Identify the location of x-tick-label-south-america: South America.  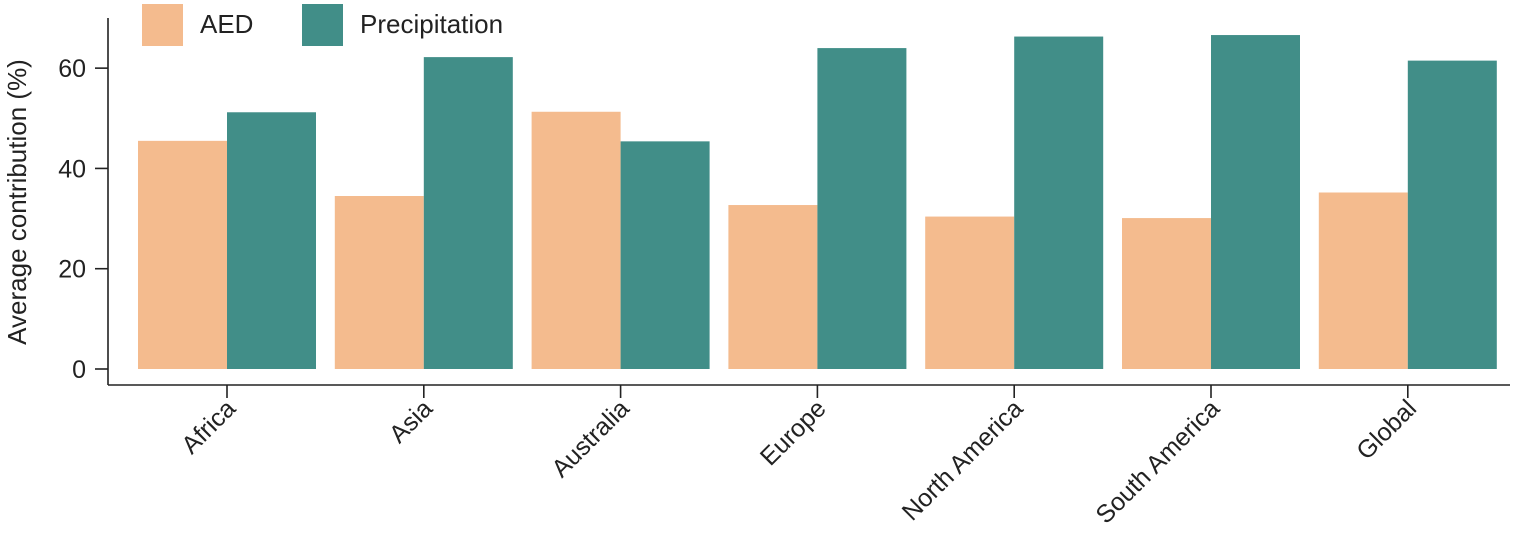
(1157, 461).